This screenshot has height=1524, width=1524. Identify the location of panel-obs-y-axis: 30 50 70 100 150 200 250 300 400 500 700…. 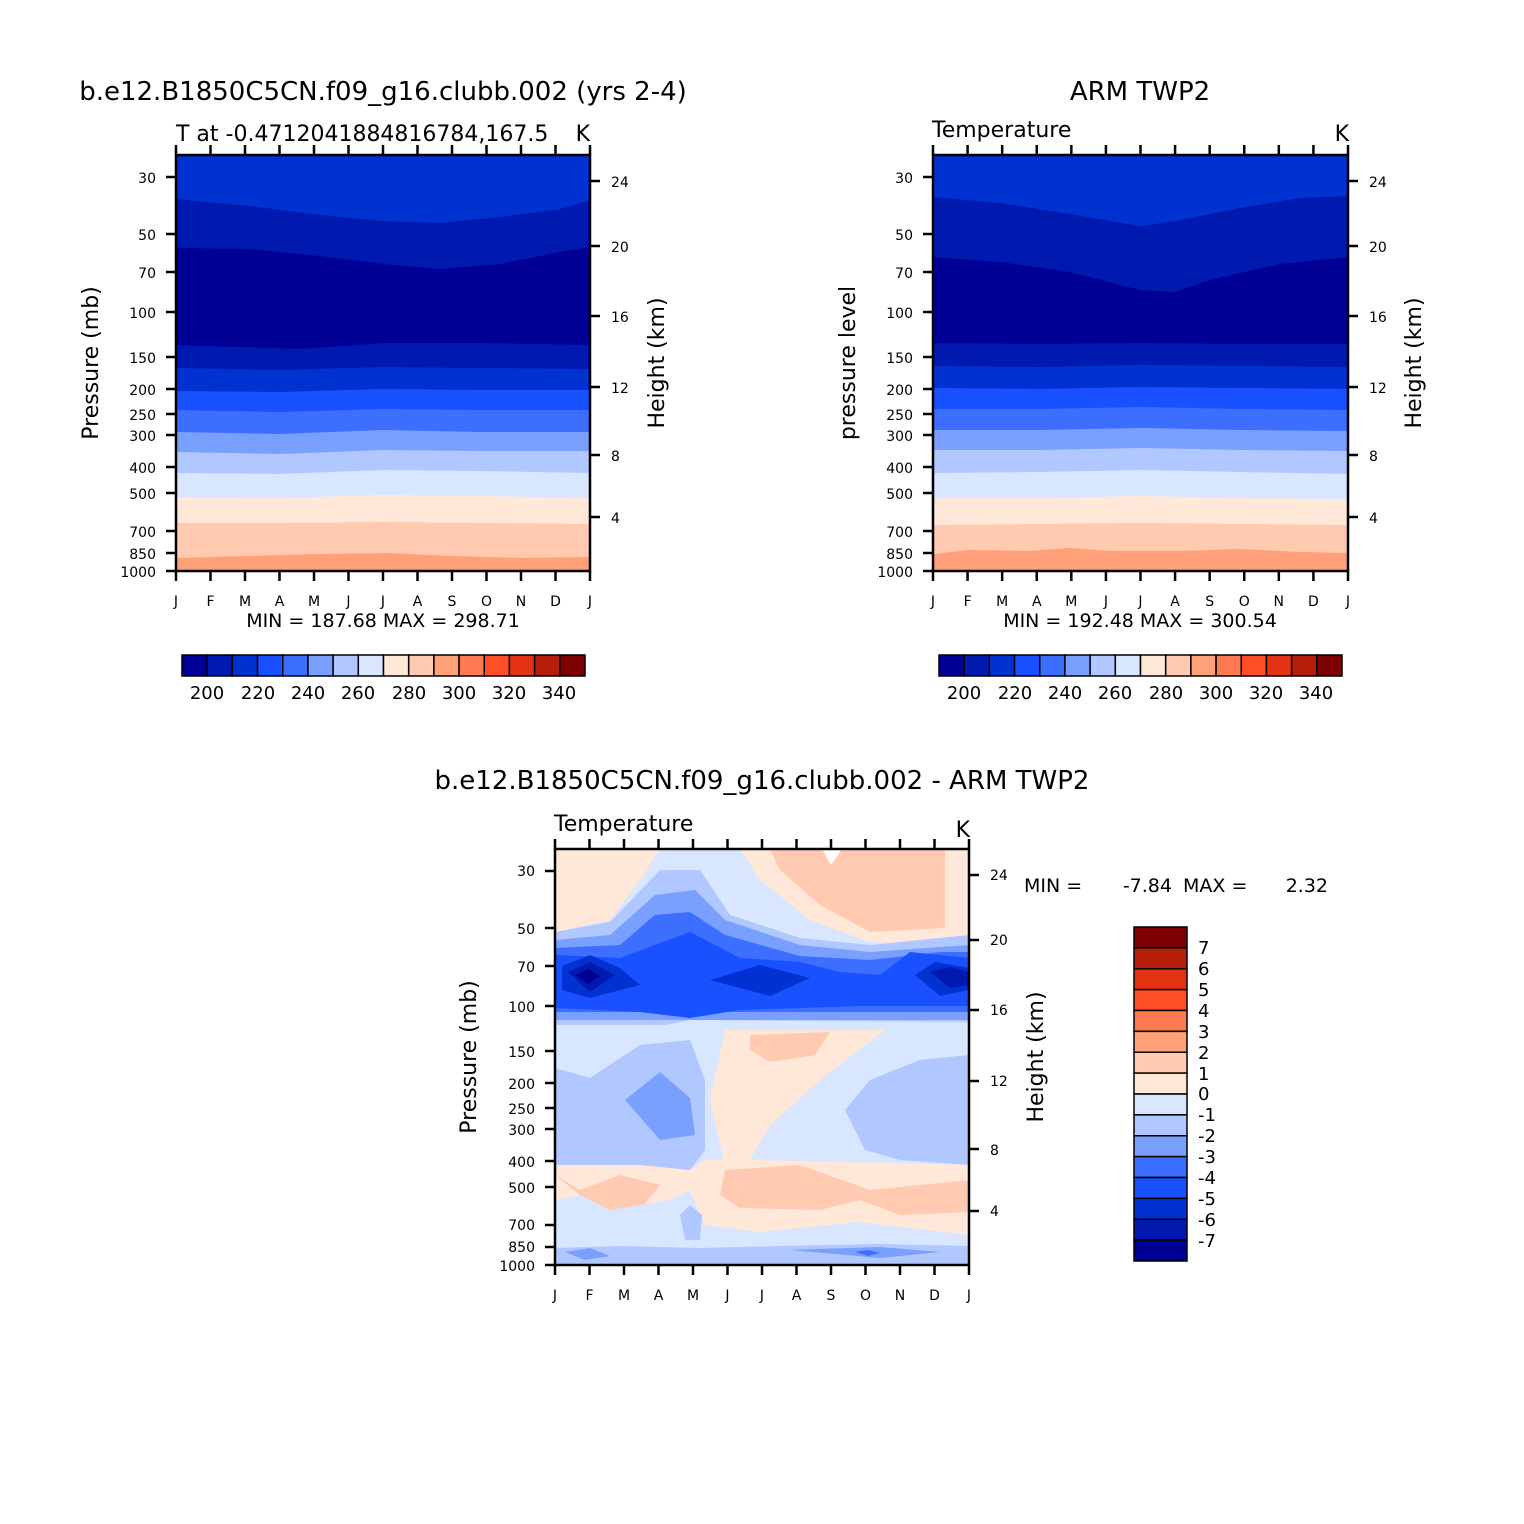
(895, 376).